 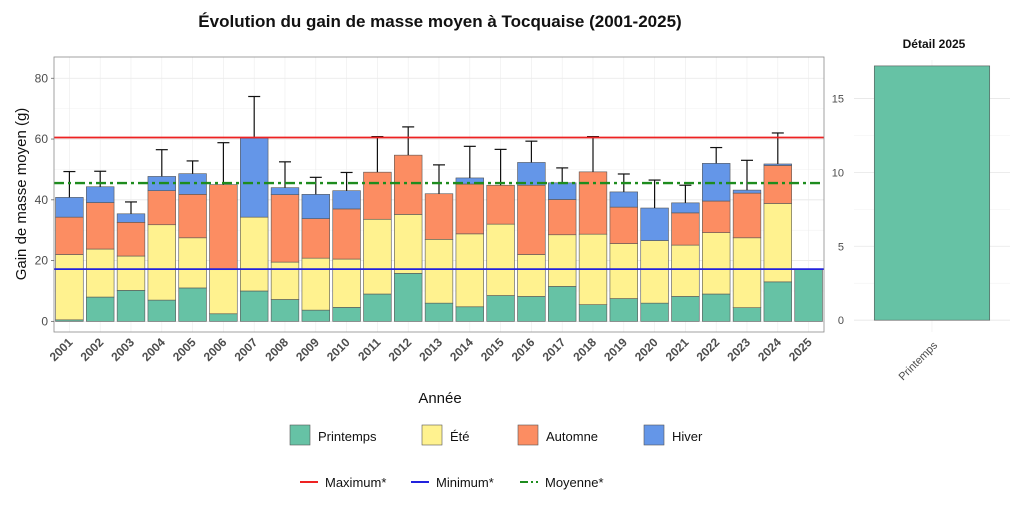 I want to click on x-tick-label: 2018, so click(x=584, y=349).